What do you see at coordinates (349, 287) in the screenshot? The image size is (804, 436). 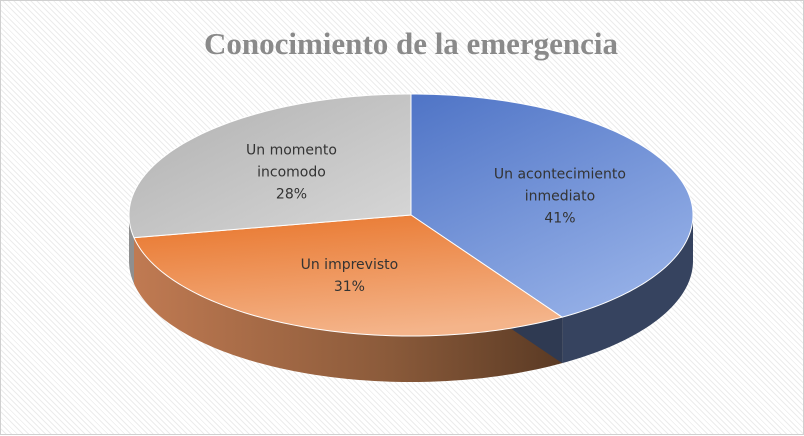 I see `slice-value-label: 31%` at bounding box center [349, 287].